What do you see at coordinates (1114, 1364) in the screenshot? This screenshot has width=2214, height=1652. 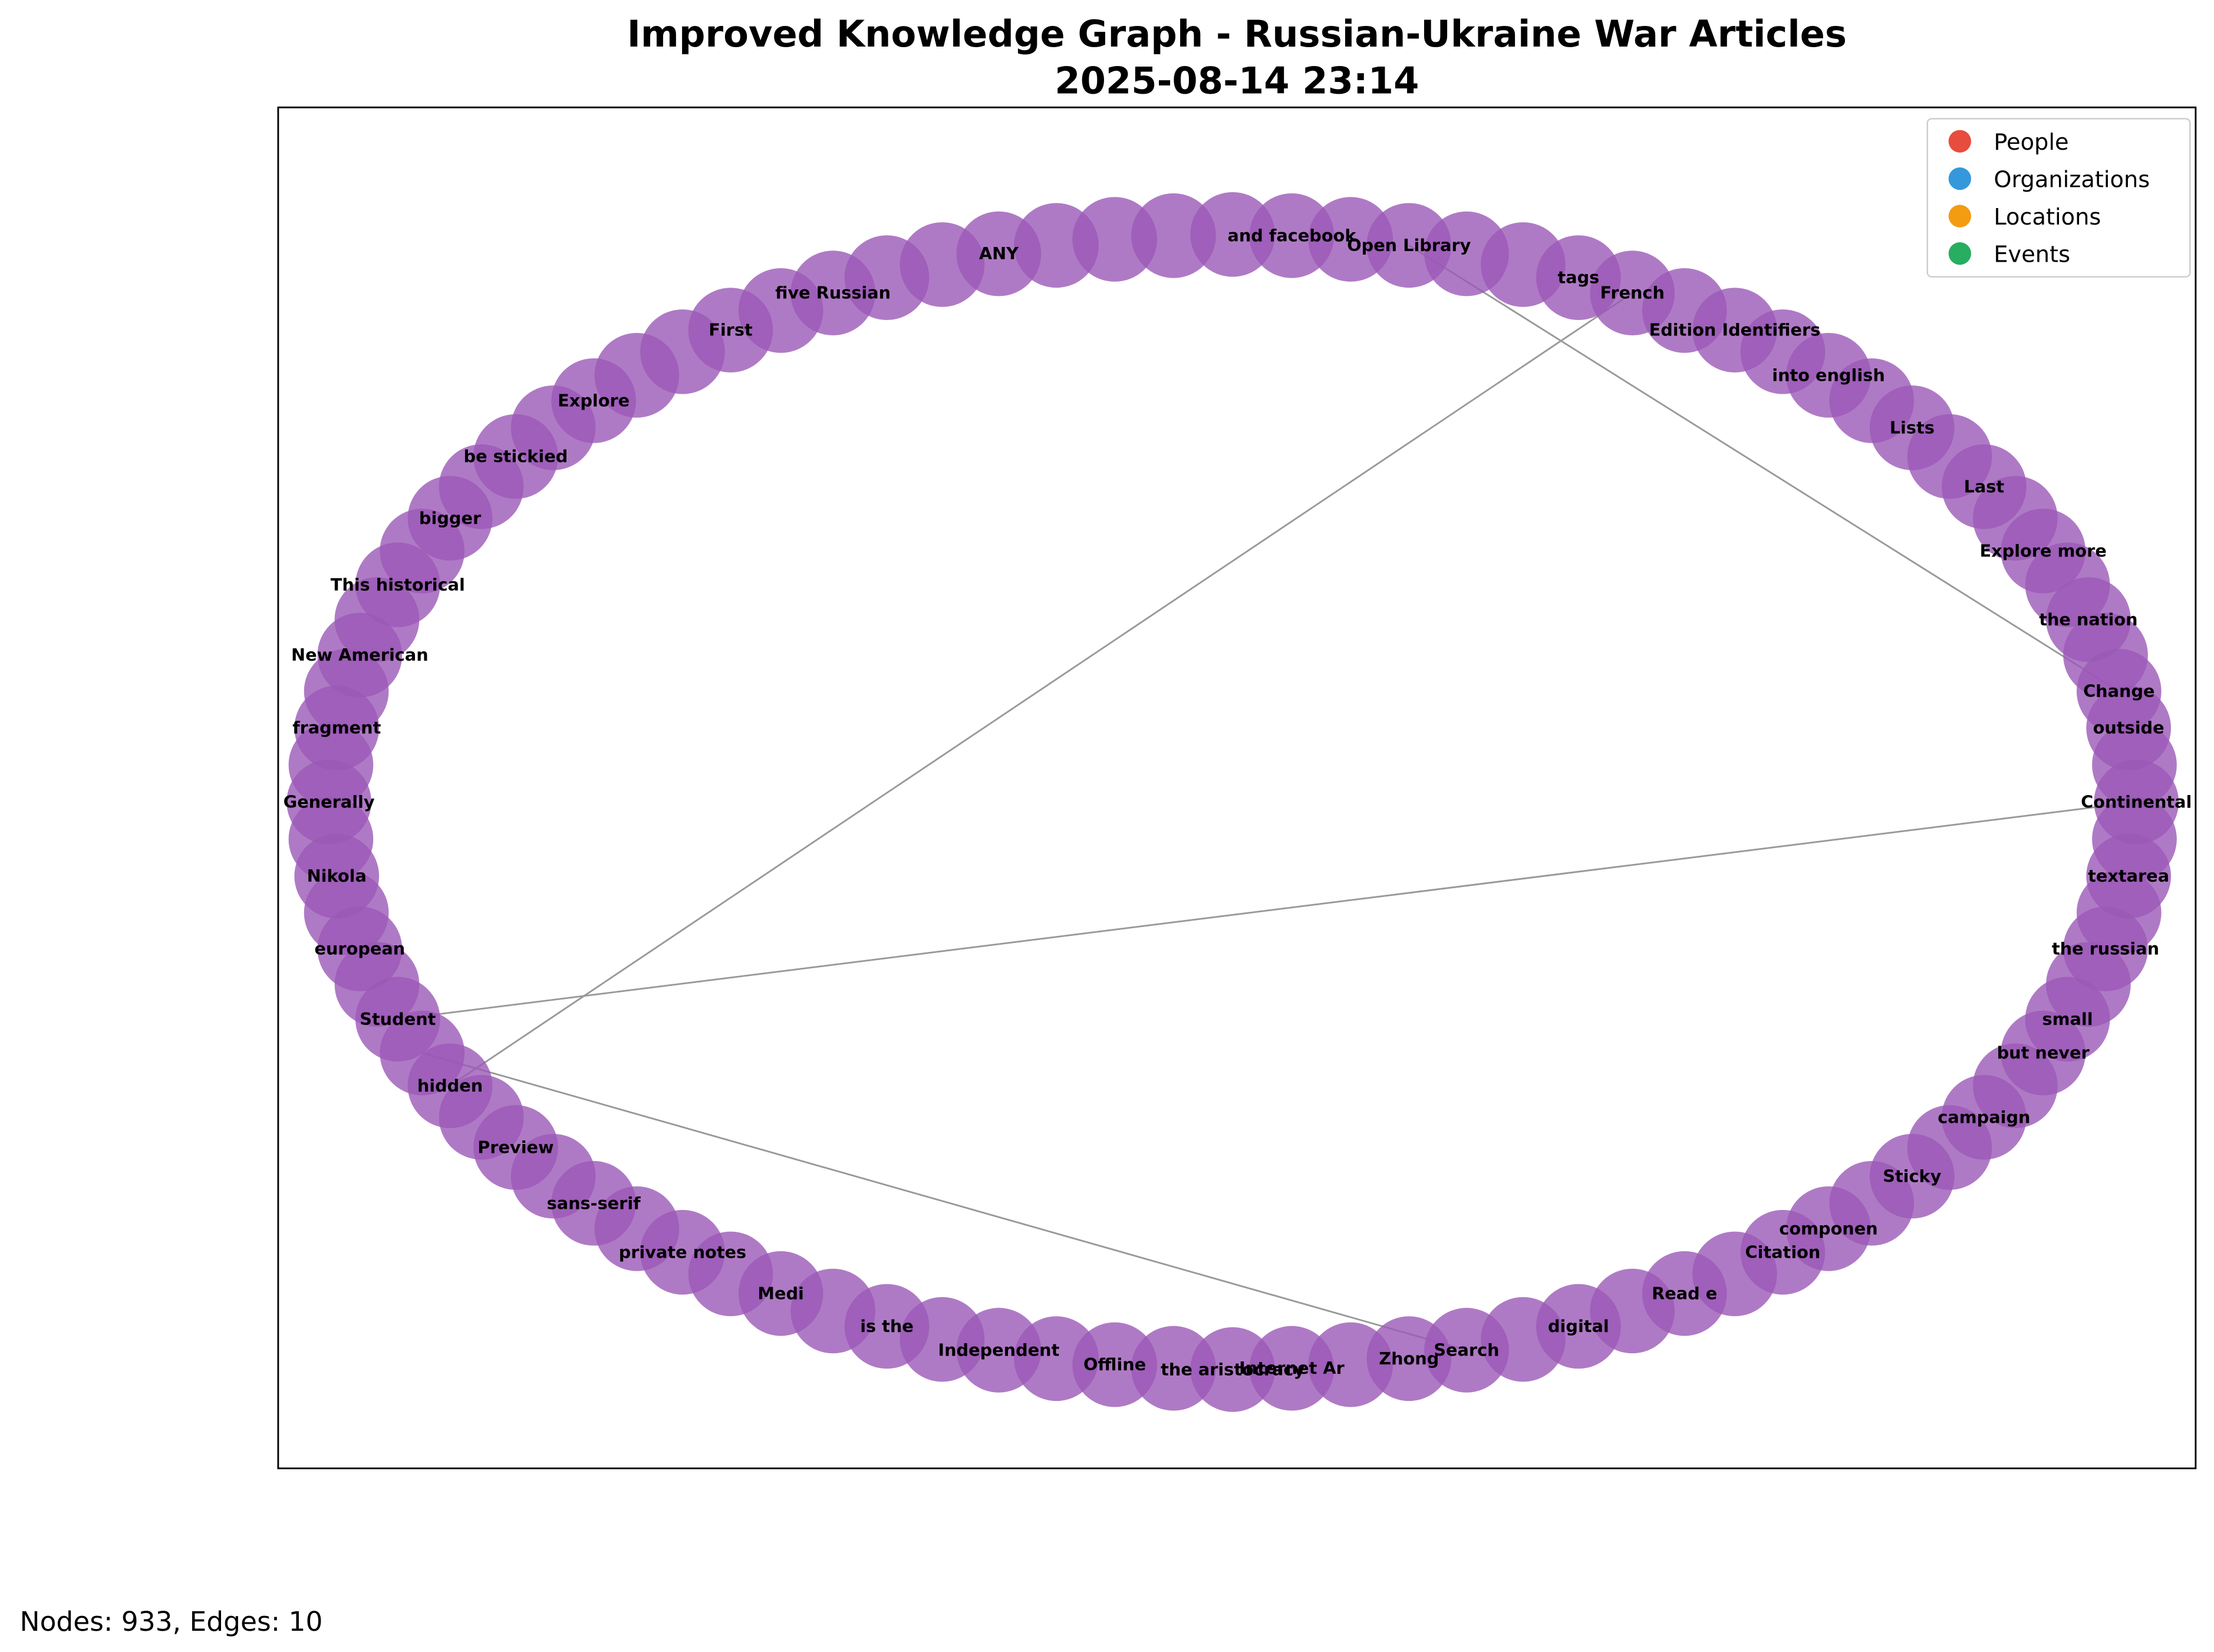 I see `node-label: Offline` at bounding box center [1114, 1364].